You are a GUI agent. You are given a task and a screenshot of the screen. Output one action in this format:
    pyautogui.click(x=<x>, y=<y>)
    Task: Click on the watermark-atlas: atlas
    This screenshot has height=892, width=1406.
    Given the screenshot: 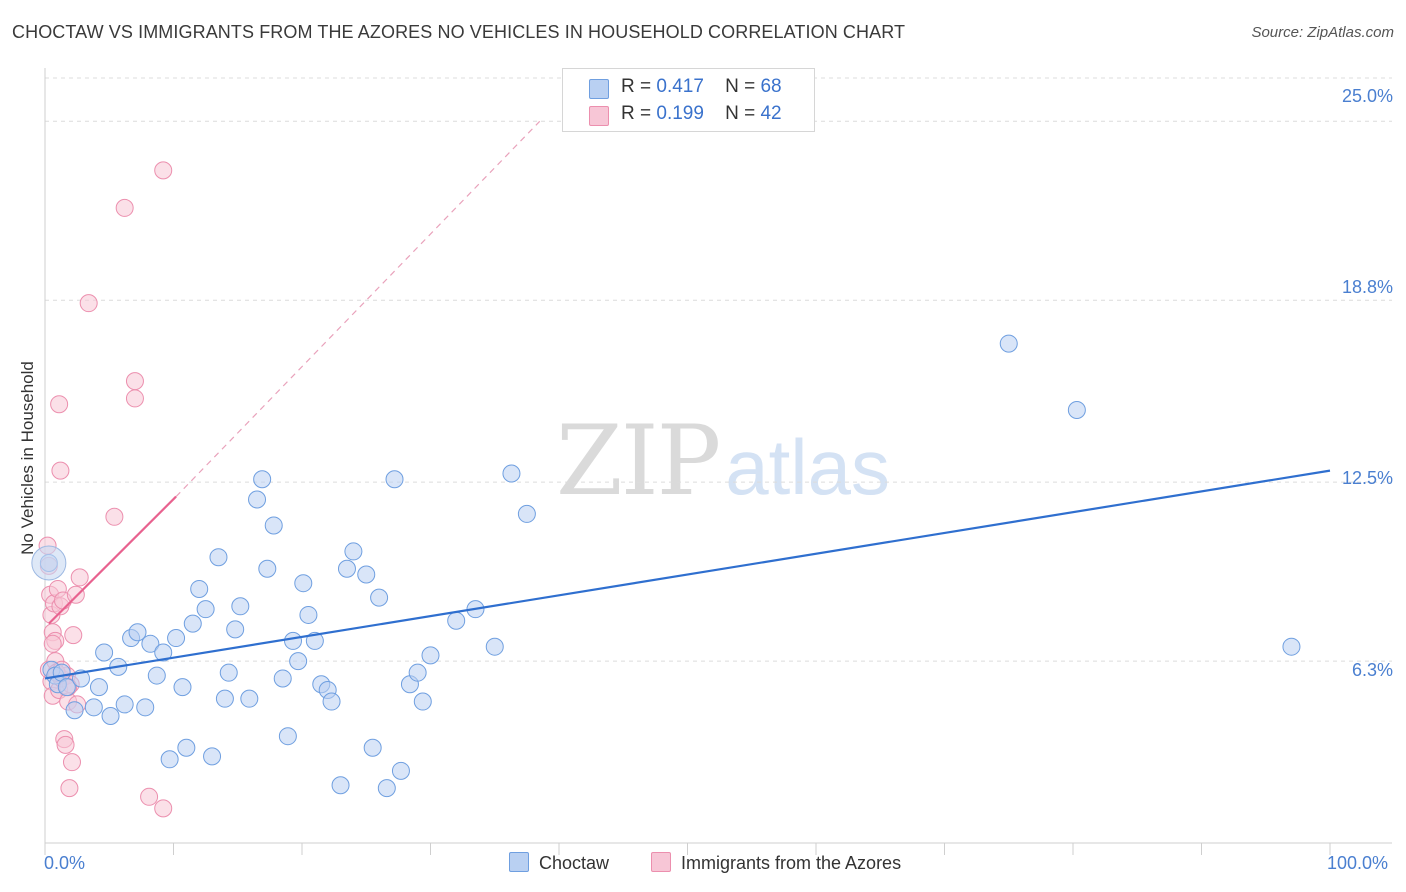 What is the action you would take?
    pyautogui.click(x=807, y=467)
    